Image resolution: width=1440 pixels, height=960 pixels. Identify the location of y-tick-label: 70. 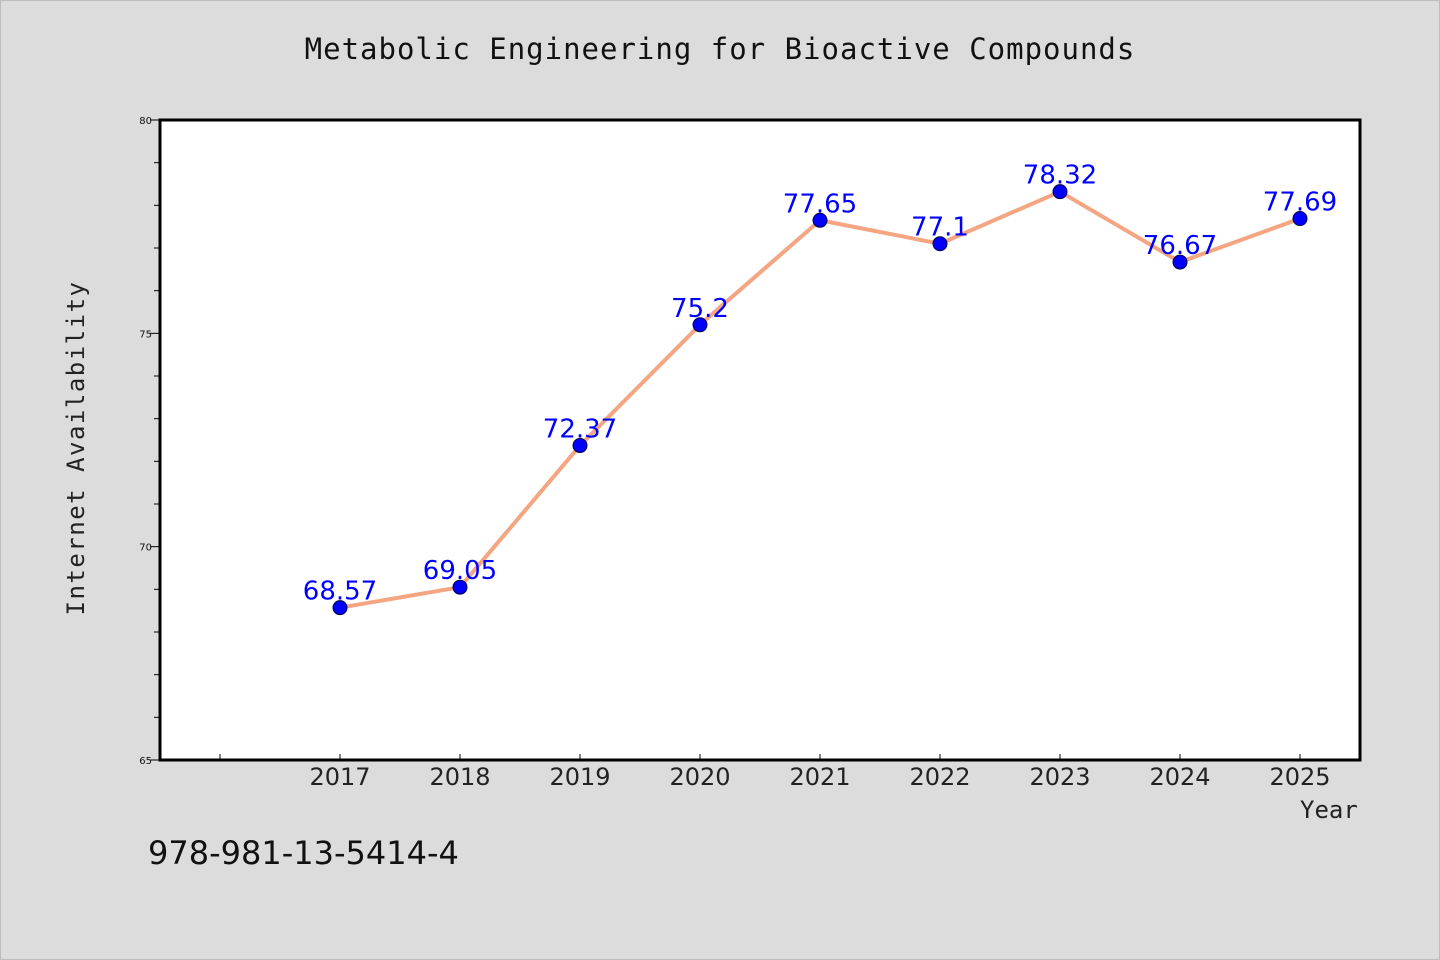
(145, 548).